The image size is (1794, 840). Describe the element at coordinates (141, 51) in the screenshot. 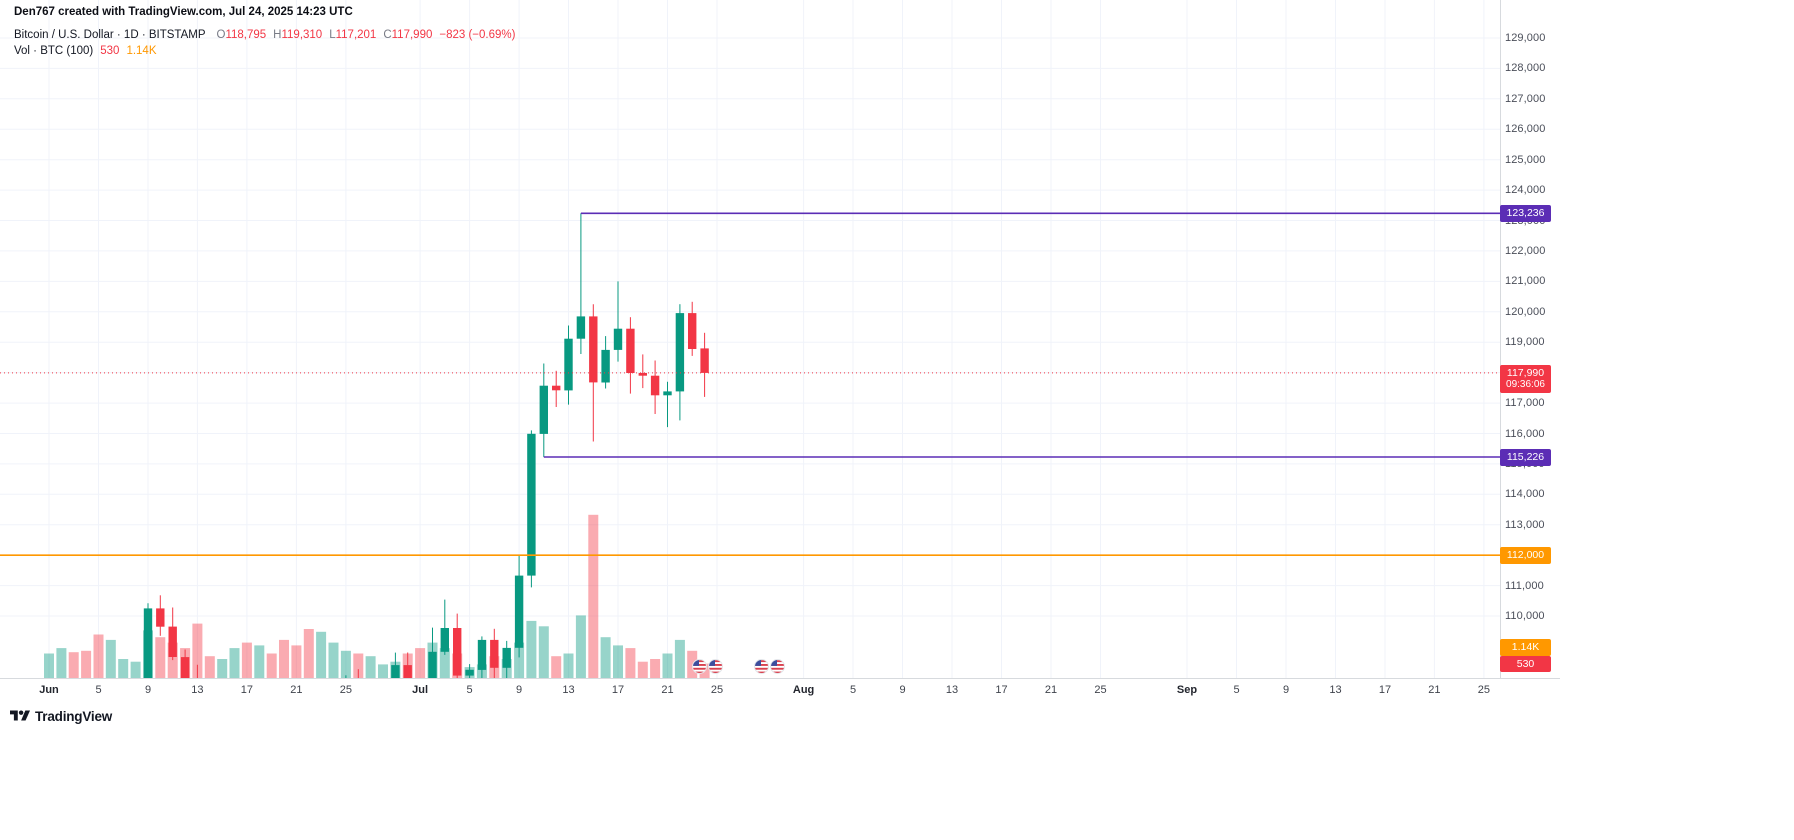

I see `volume-ma-value: 1.14K` at that location.